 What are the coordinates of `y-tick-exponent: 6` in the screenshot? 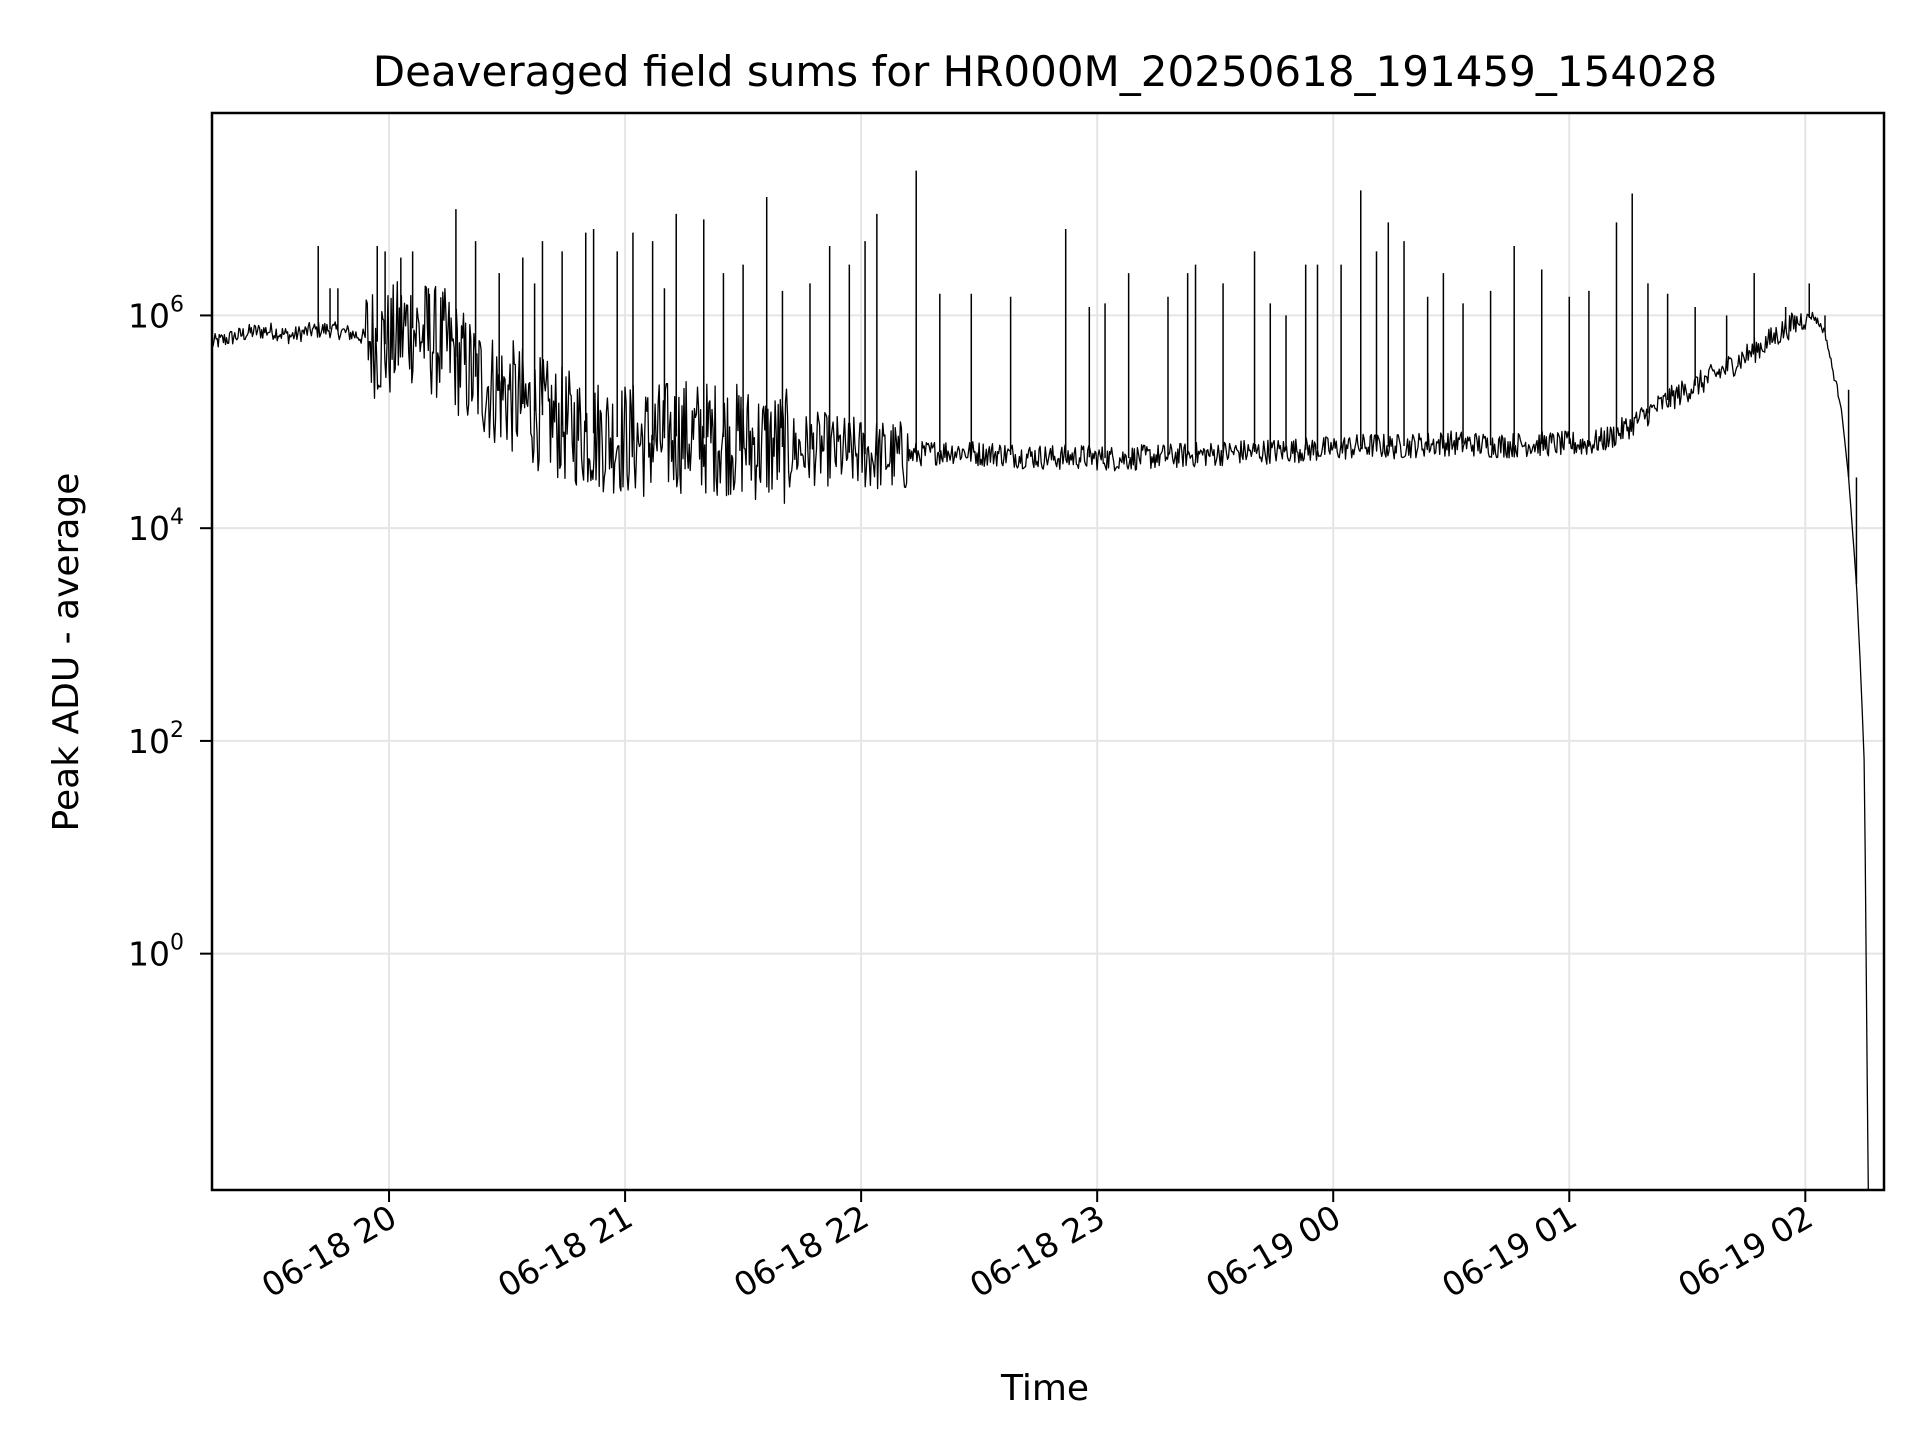 It's located at (177, 304).